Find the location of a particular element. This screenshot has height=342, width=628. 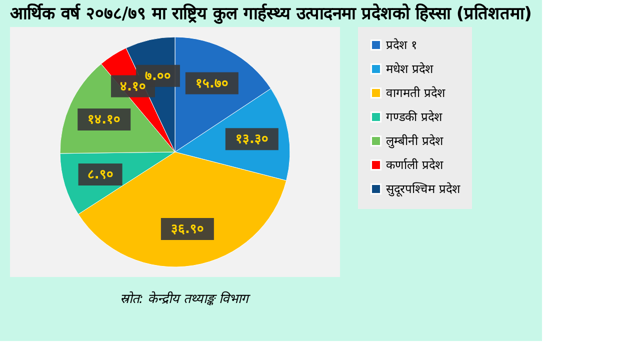

data-label: १४.१० is located at coordinates (104, 120).